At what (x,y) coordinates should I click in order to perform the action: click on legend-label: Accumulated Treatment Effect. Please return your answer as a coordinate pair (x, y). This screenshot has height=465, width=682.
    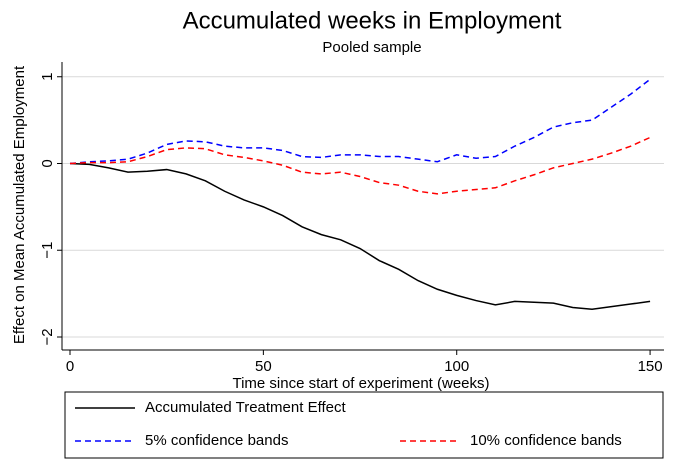
    Looking at the image, I should click on (245, 407).